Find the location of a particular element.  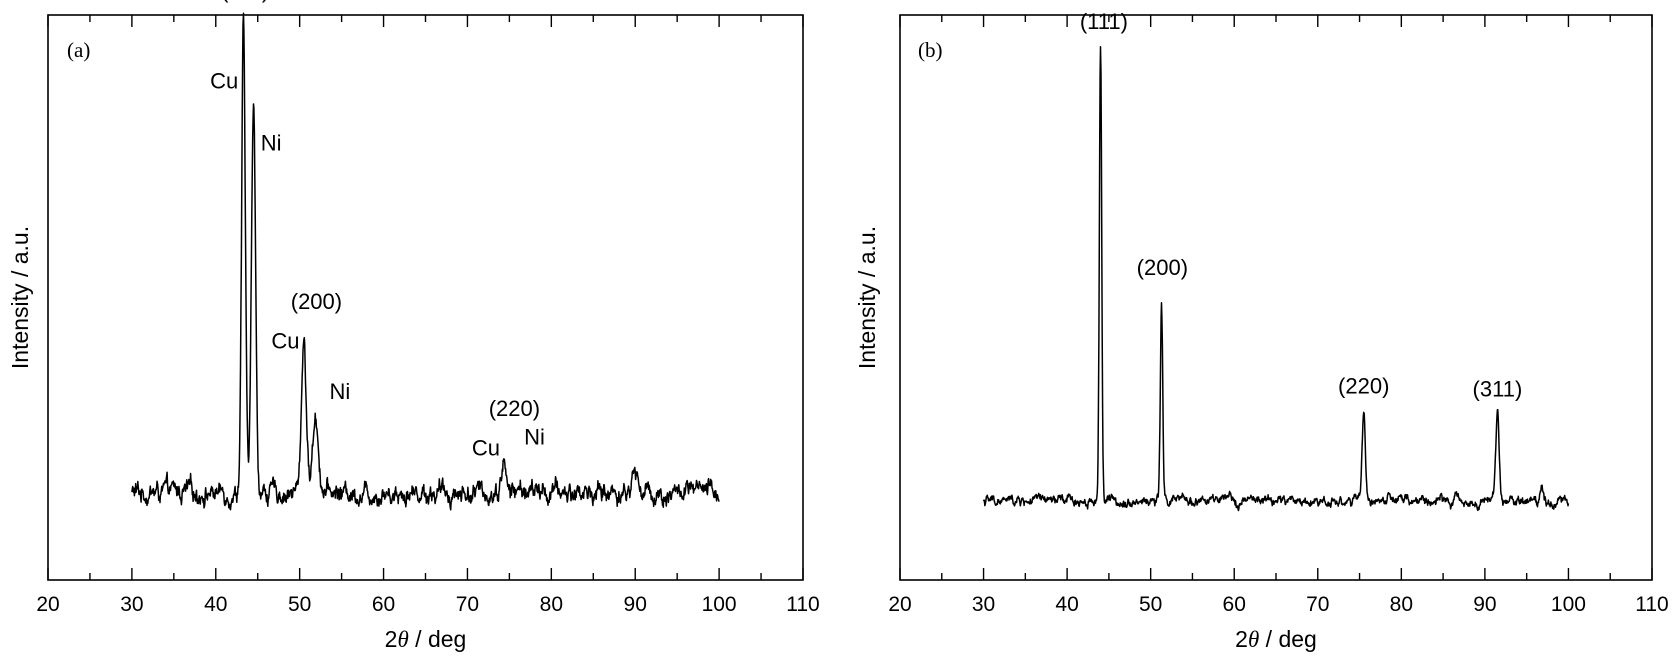

x-tick-label-a: 110 is located at coordinates (802, 604).